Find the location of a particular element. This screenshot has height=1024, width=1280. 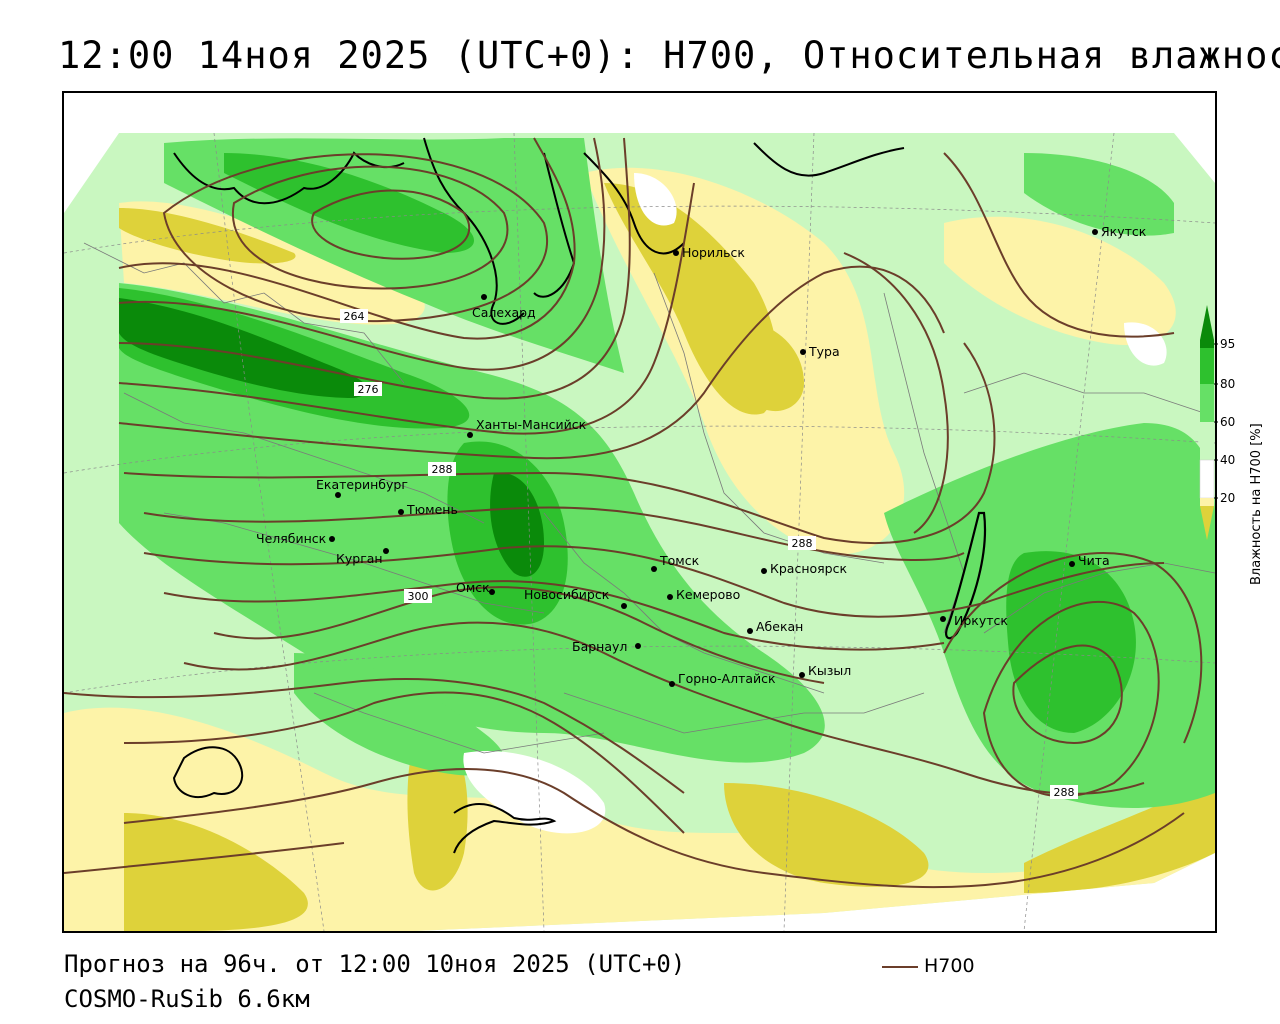

city-gorno-altaysk: Горно-Алтайск is located at coordinates (722, 679).